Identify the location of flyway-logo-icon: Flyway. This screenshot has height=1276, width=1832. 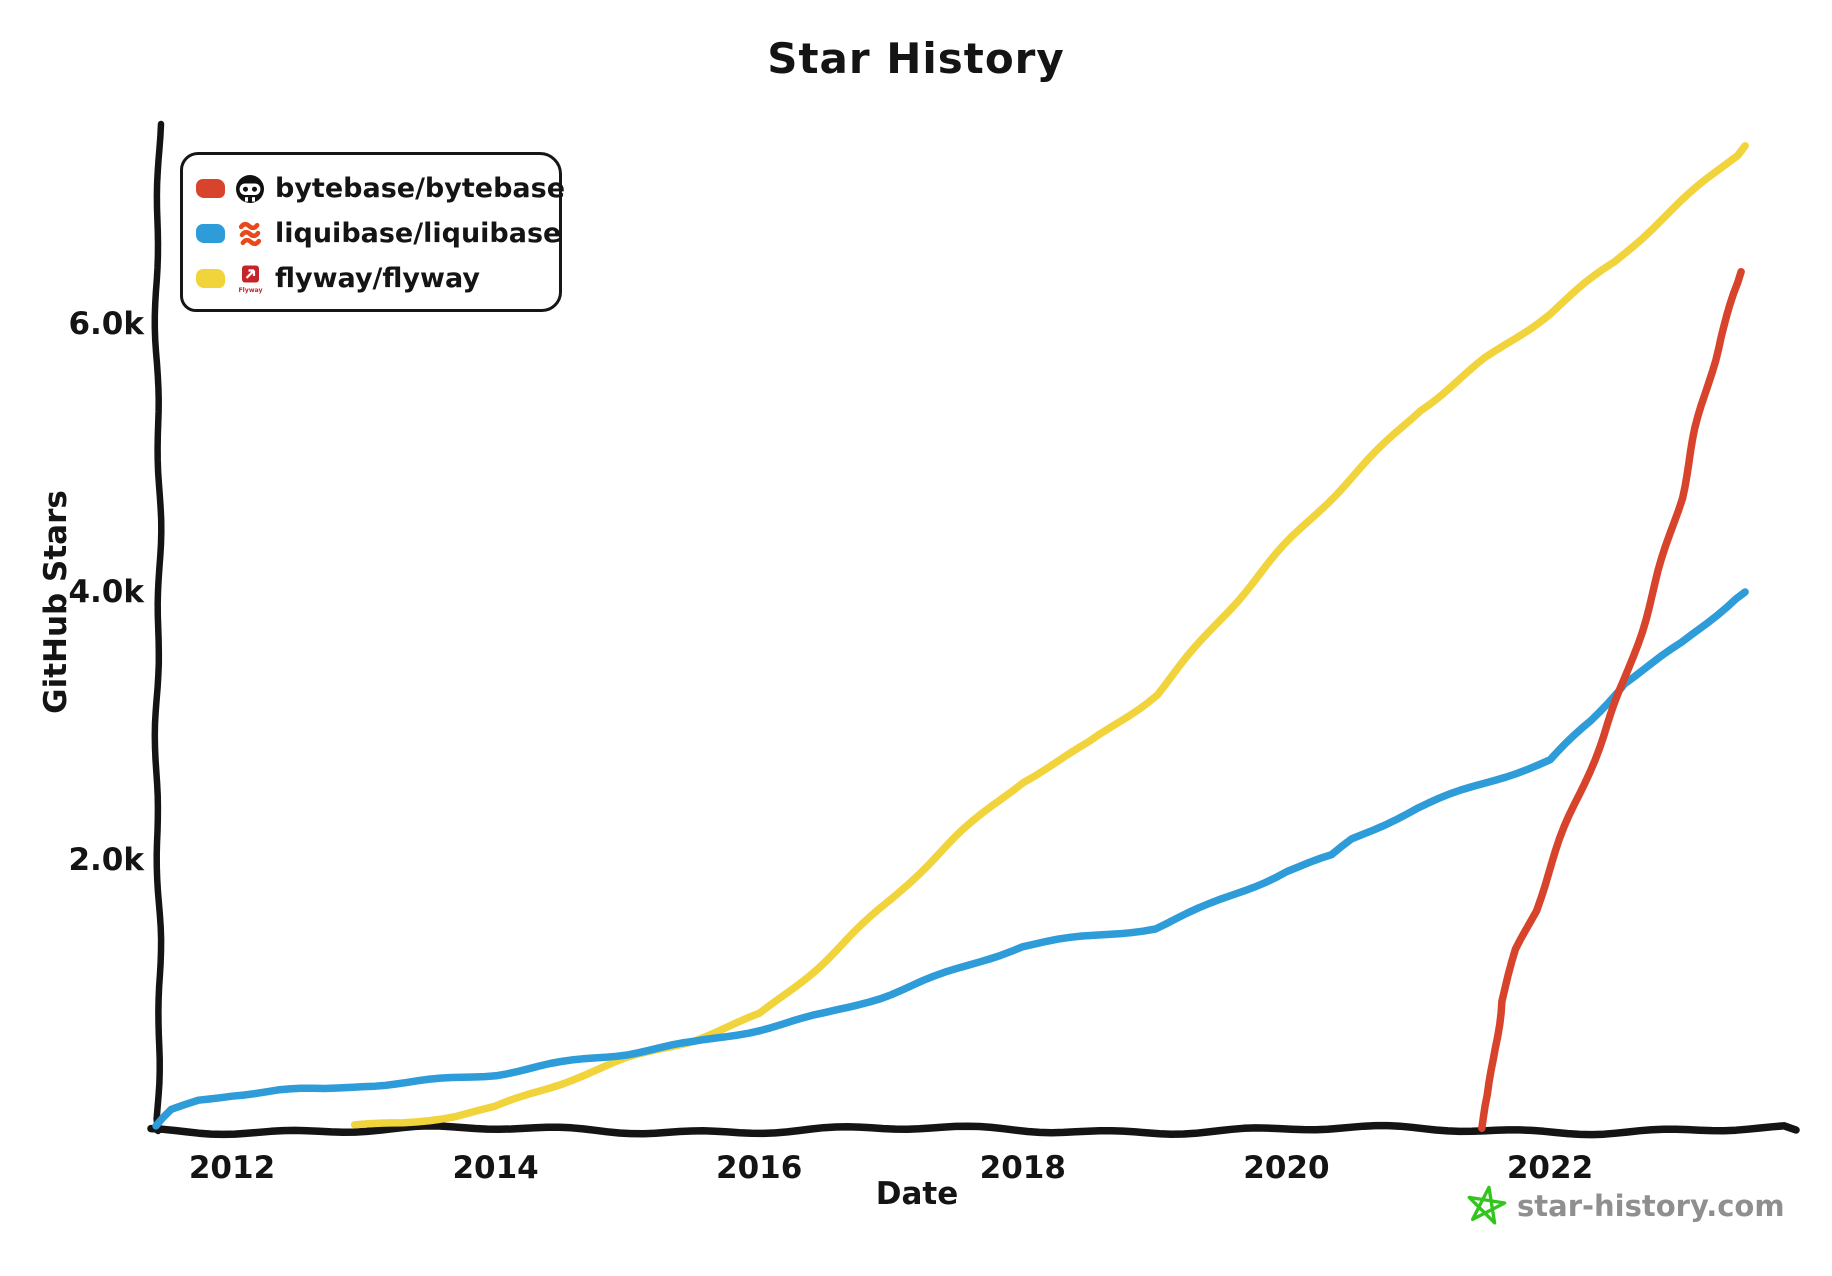
(250, 279).